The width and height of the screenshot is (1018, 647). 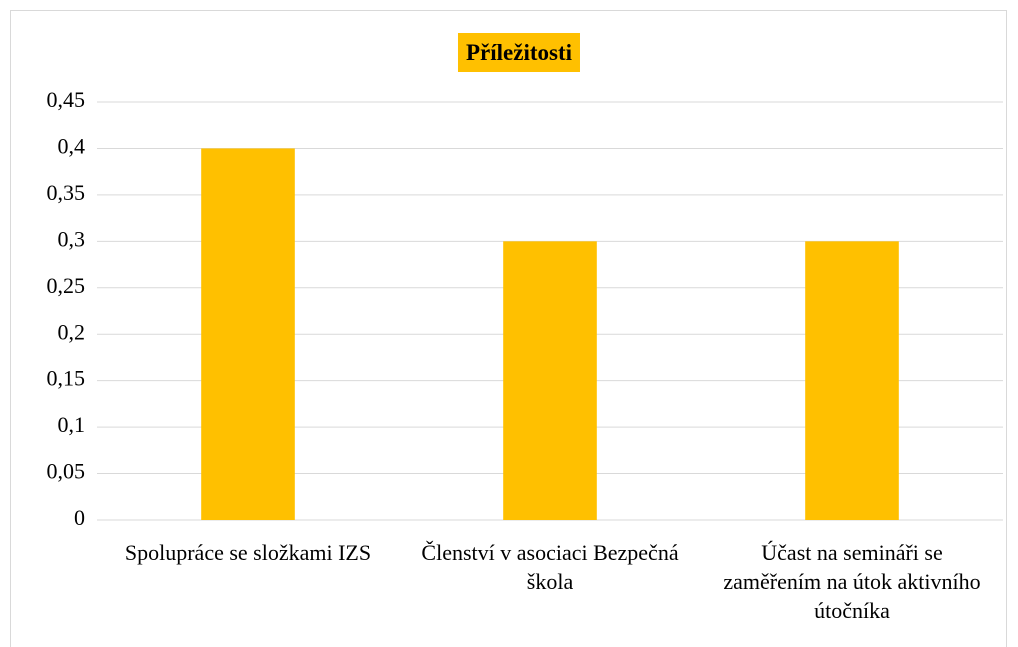 I want to click on x-tick-label: Spolupráce se složkami IZS, so click(x=248, y=552).